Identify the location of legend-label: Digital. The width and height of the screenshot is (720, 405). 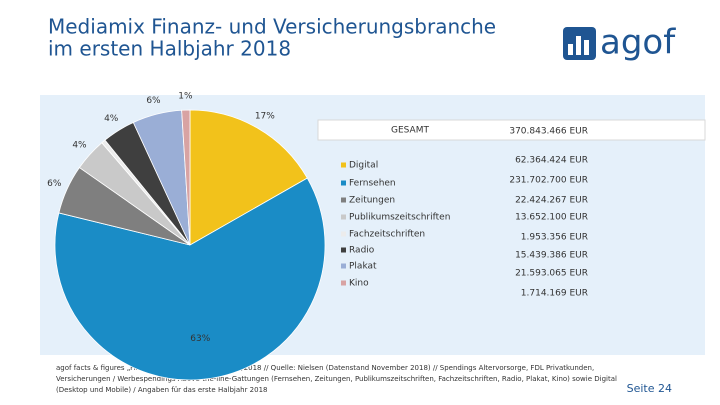
(363, 166).